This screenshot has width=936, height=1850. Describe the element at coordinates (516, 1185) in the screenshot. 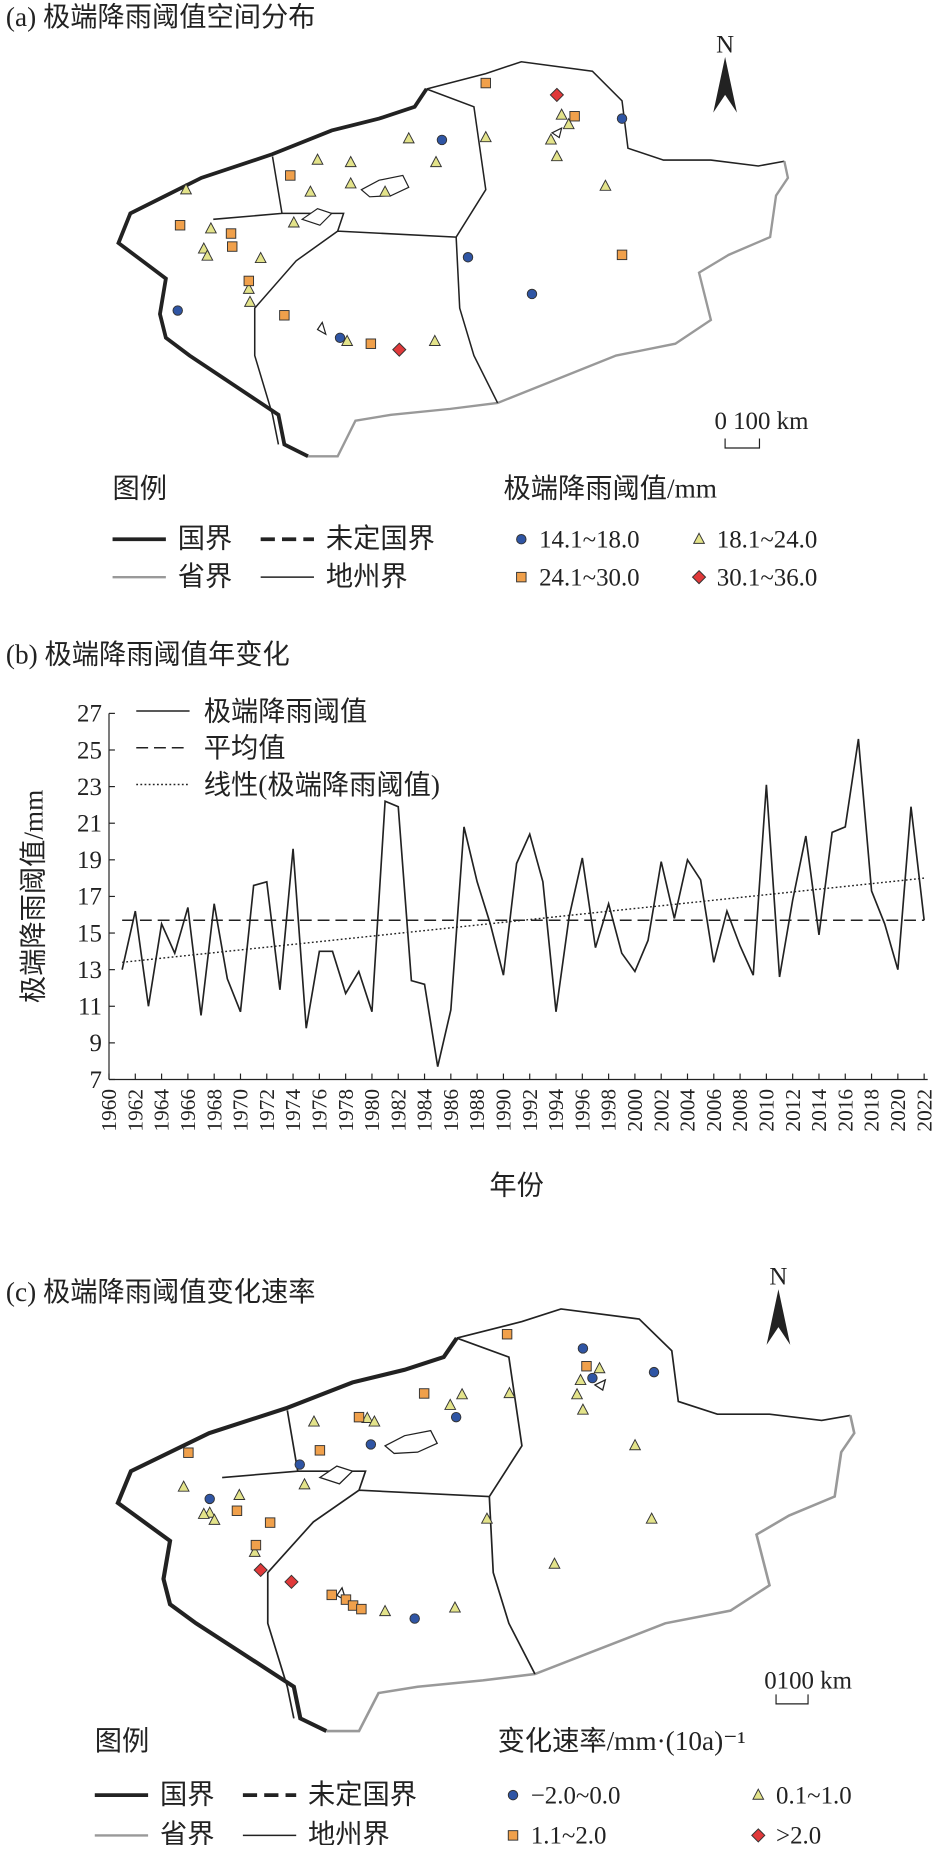

I see `x-axis-label: 年份` at that location.